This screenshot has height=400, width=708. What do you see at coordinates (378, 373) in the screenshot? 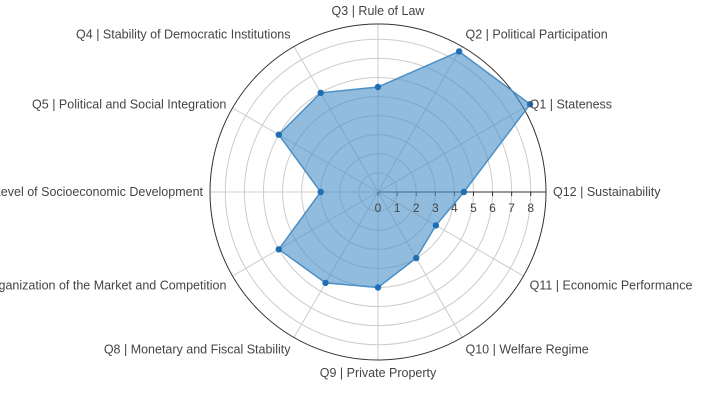
I see `category-label: Q9 | Private Property` at bounding box center [378, 373].